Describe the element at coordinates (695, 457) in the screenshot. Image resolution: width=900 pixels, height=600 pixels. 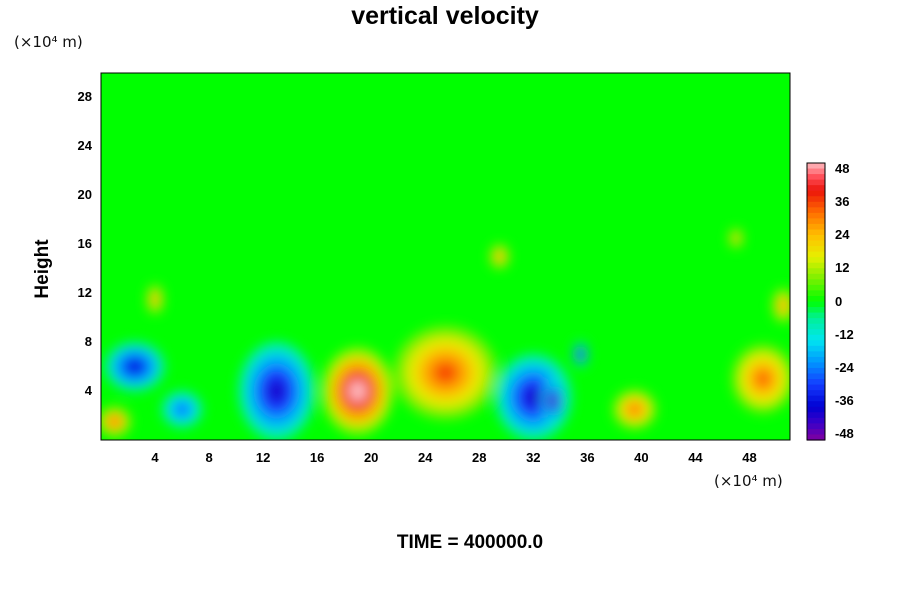
I see `x-tick-label: 44` at that location.